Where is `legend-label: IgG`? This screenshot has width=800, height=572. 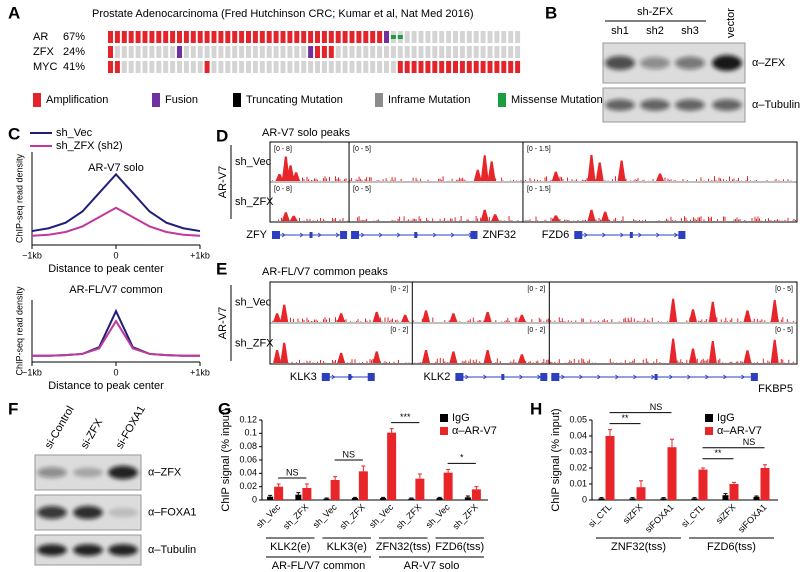 legend-label: IgG is located at coordinates (461, 418).